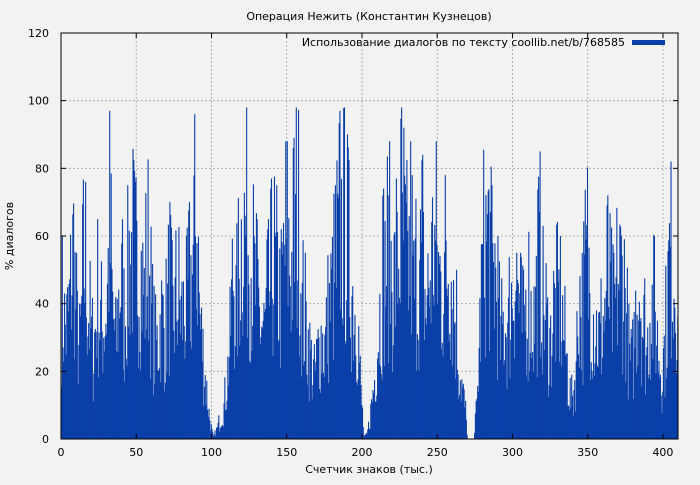  What do you see at coordinates (61, 452) in the screenshot?
I see `x-tick-label: 0` at bounding box center [61, 452].